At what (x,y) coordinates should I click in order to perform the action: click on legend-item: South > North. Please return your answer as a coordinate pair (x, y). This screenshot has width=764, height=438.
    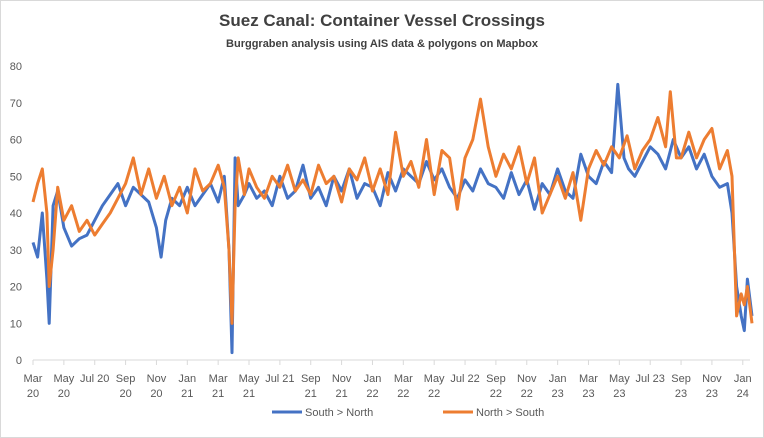
    Looking at the image, I should click on (322, 413).